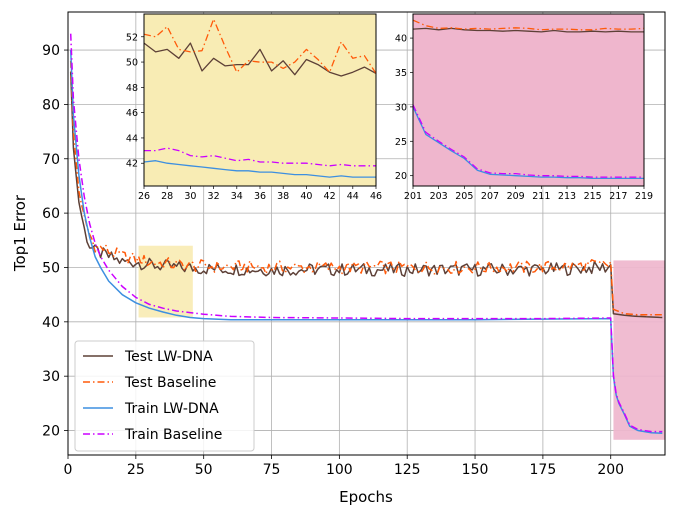 The height and width of the screenshot is (518, 676). I want to click on inset-x-tick-label: 36, so click(260, 196).